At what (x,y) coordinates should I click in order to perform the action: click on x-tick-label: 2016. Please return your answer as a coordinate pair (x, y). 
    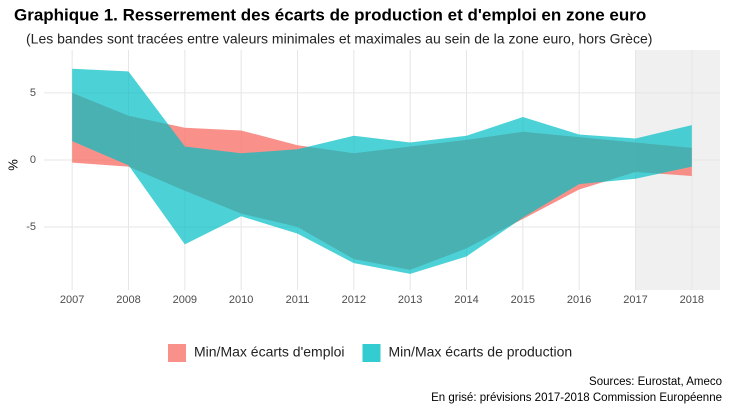
    Looking at the image, I should click on (579, 300).